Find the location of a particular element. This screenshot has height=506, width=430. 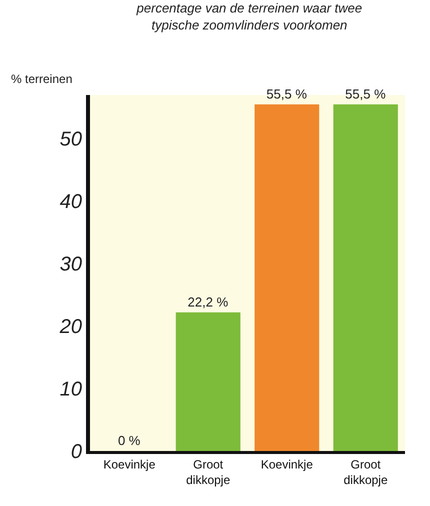

y-tick-label: 10 is located at coordinates (71, 389).